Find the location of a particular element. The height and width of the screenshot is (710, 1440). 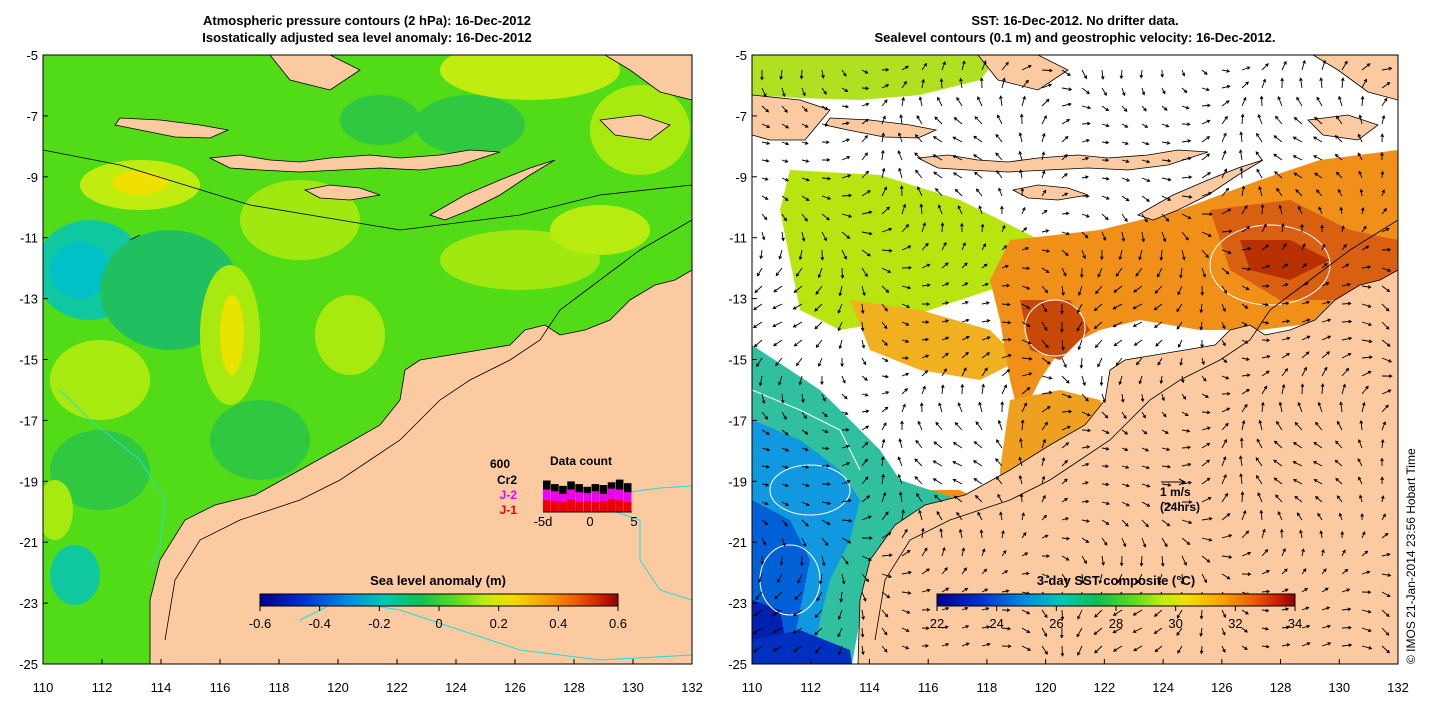

left-colorbar is located at coordinates (439, 600).